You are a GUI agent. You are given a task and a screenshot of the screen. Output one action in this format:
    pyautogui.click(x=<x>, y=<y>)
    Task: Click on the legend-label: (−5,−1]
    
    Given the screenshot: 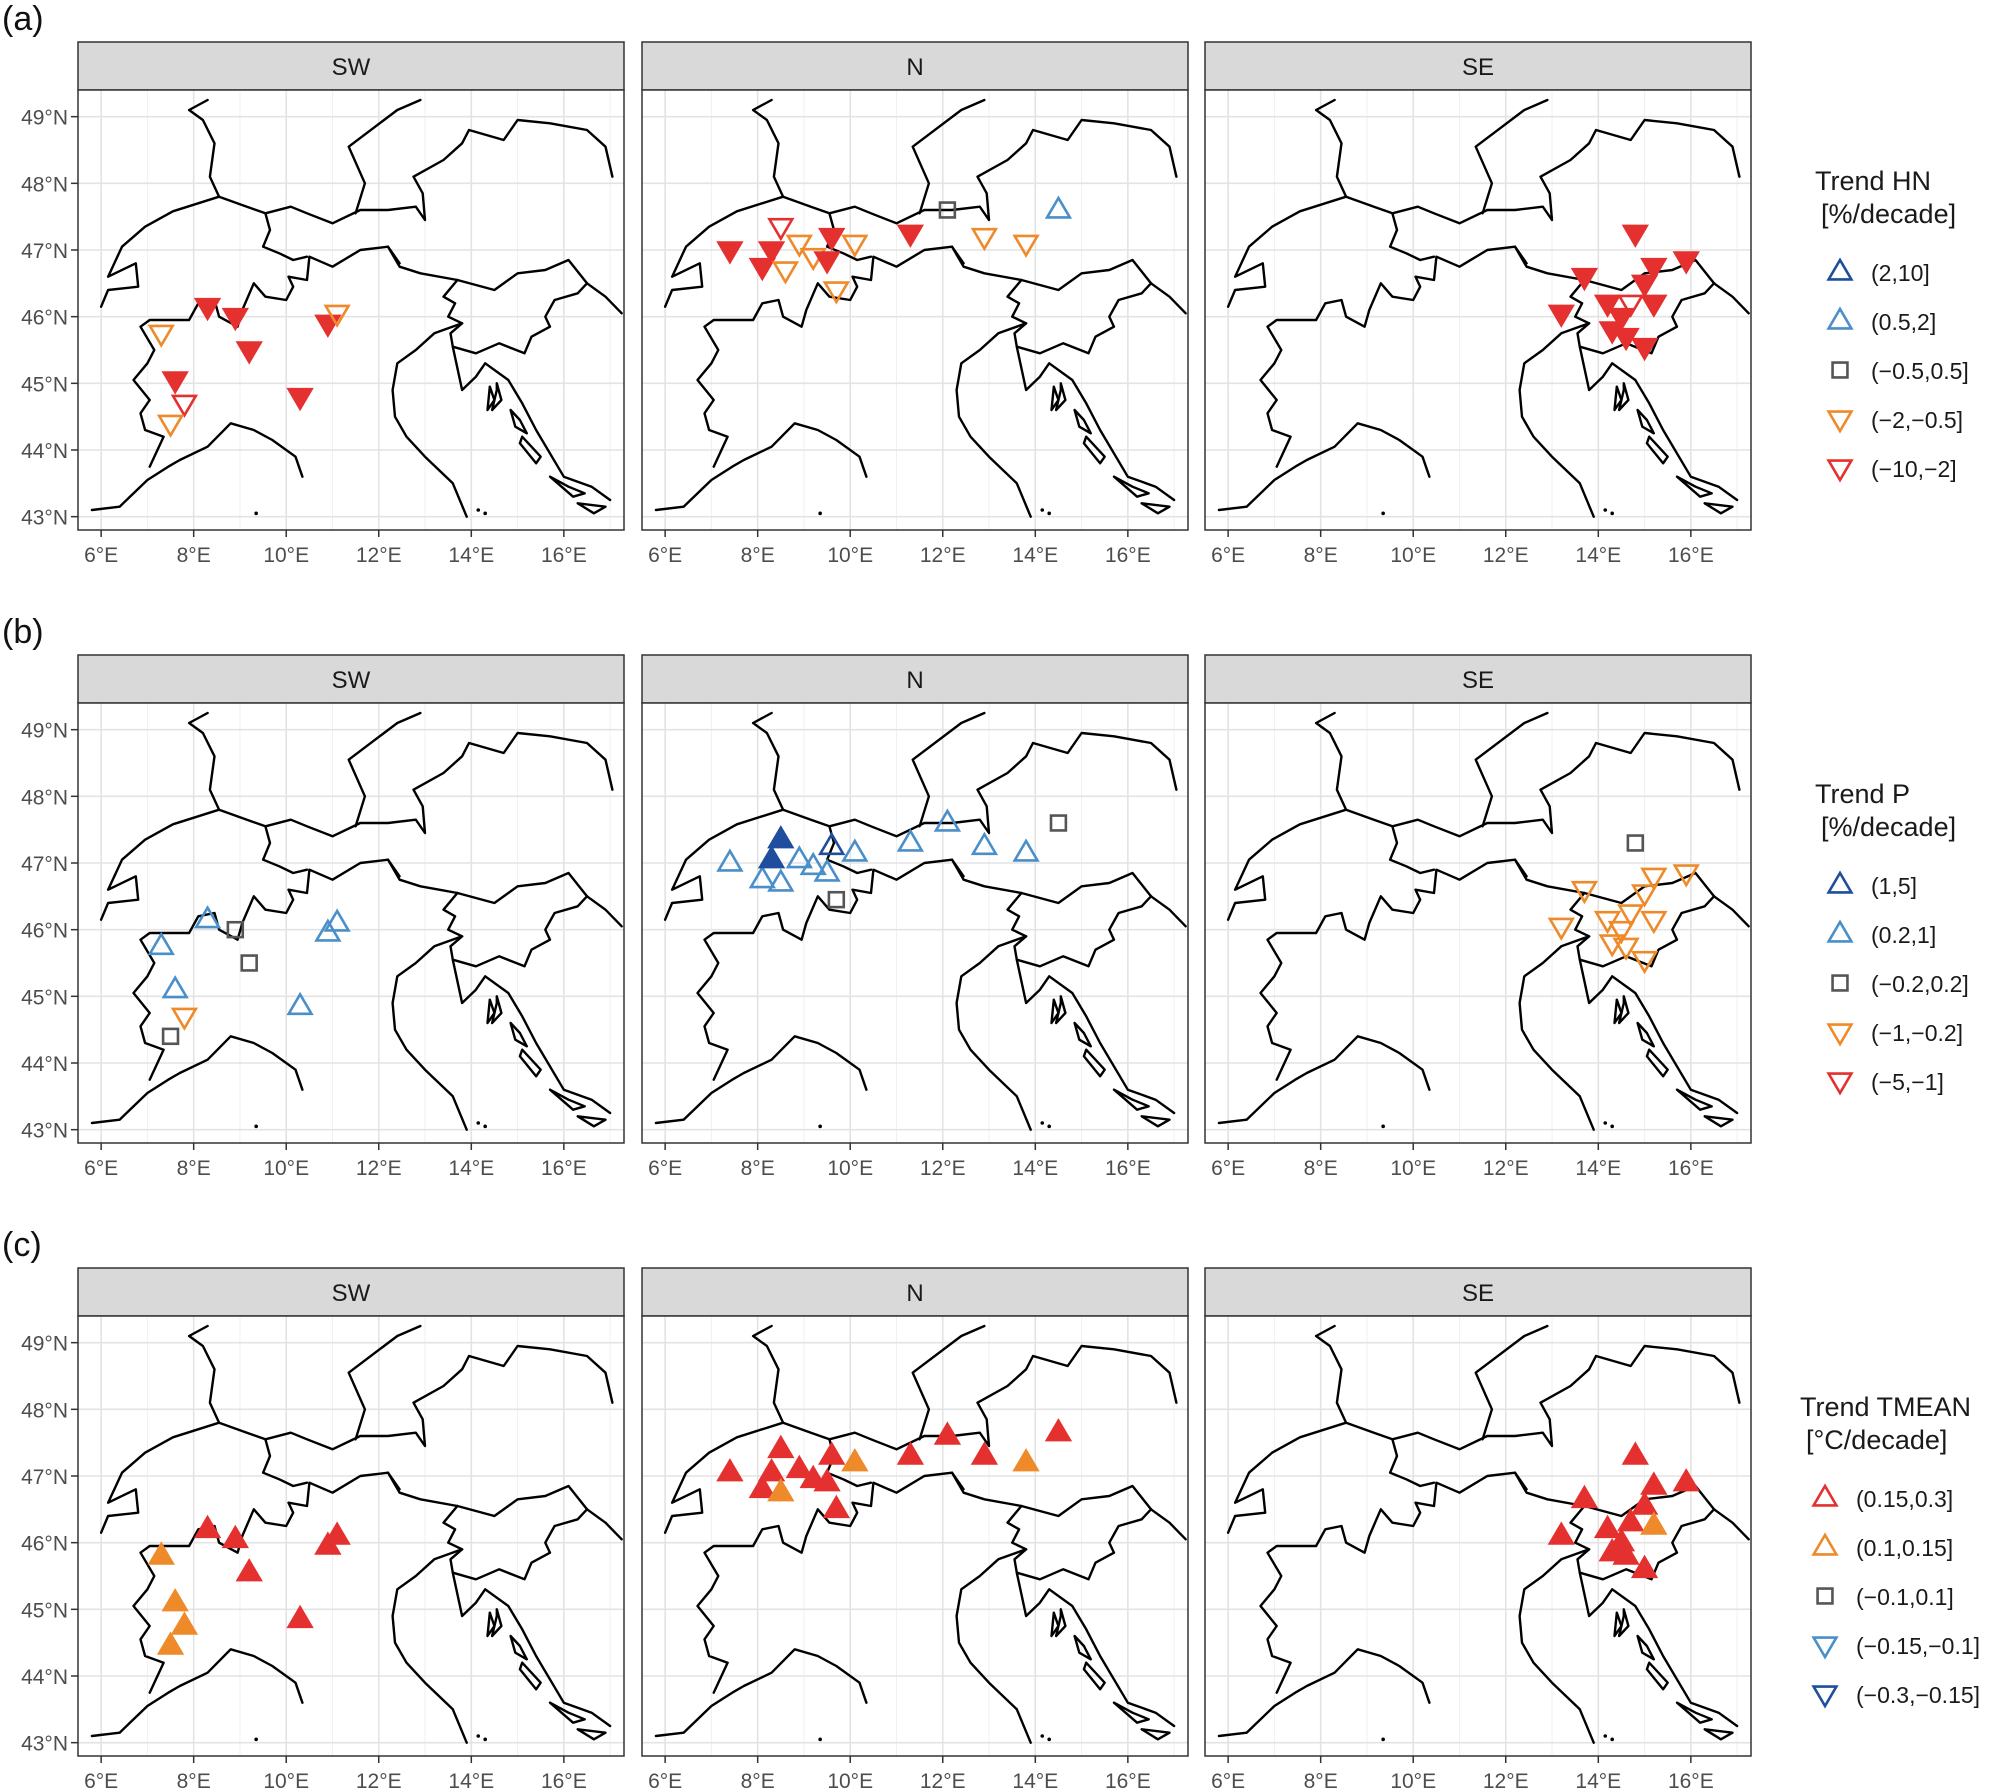 What is the action you would take?
    pyautogui.click(x=1907, y=1082)
    